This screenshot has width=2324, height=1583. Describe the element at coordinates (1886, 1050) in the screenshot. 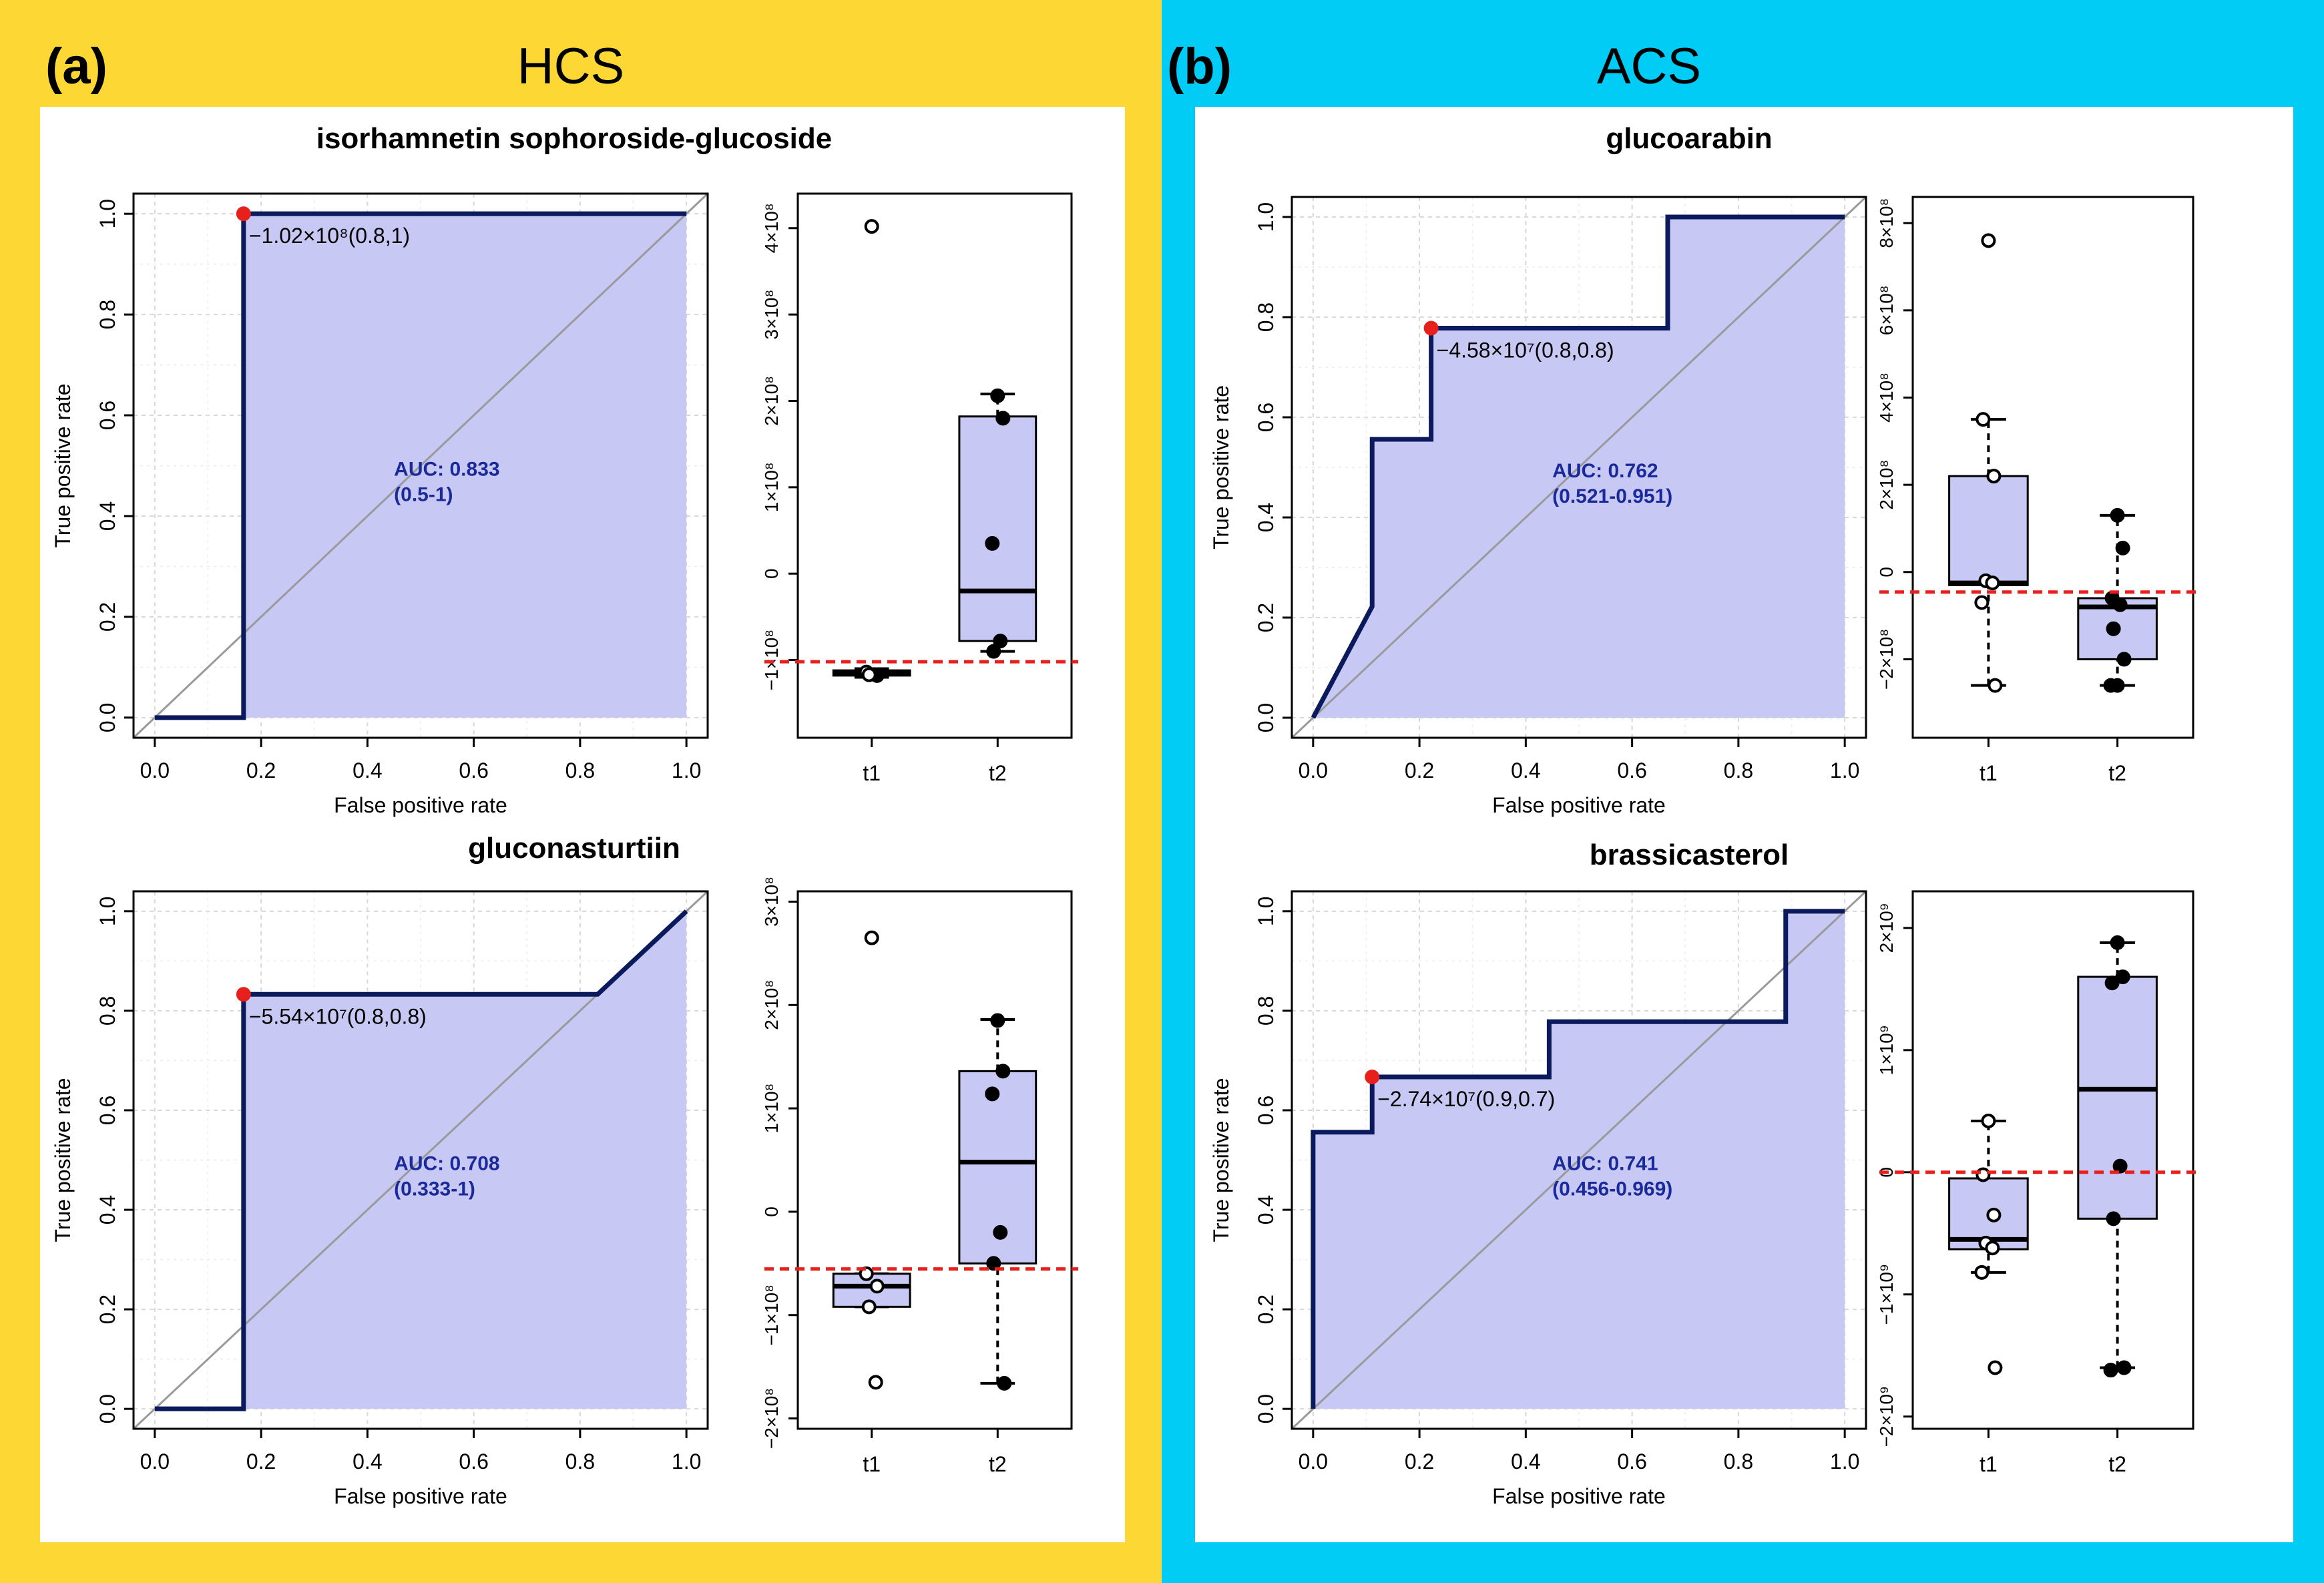

I see `boxplot-y-tick-label: 1×10⁹` at that location.